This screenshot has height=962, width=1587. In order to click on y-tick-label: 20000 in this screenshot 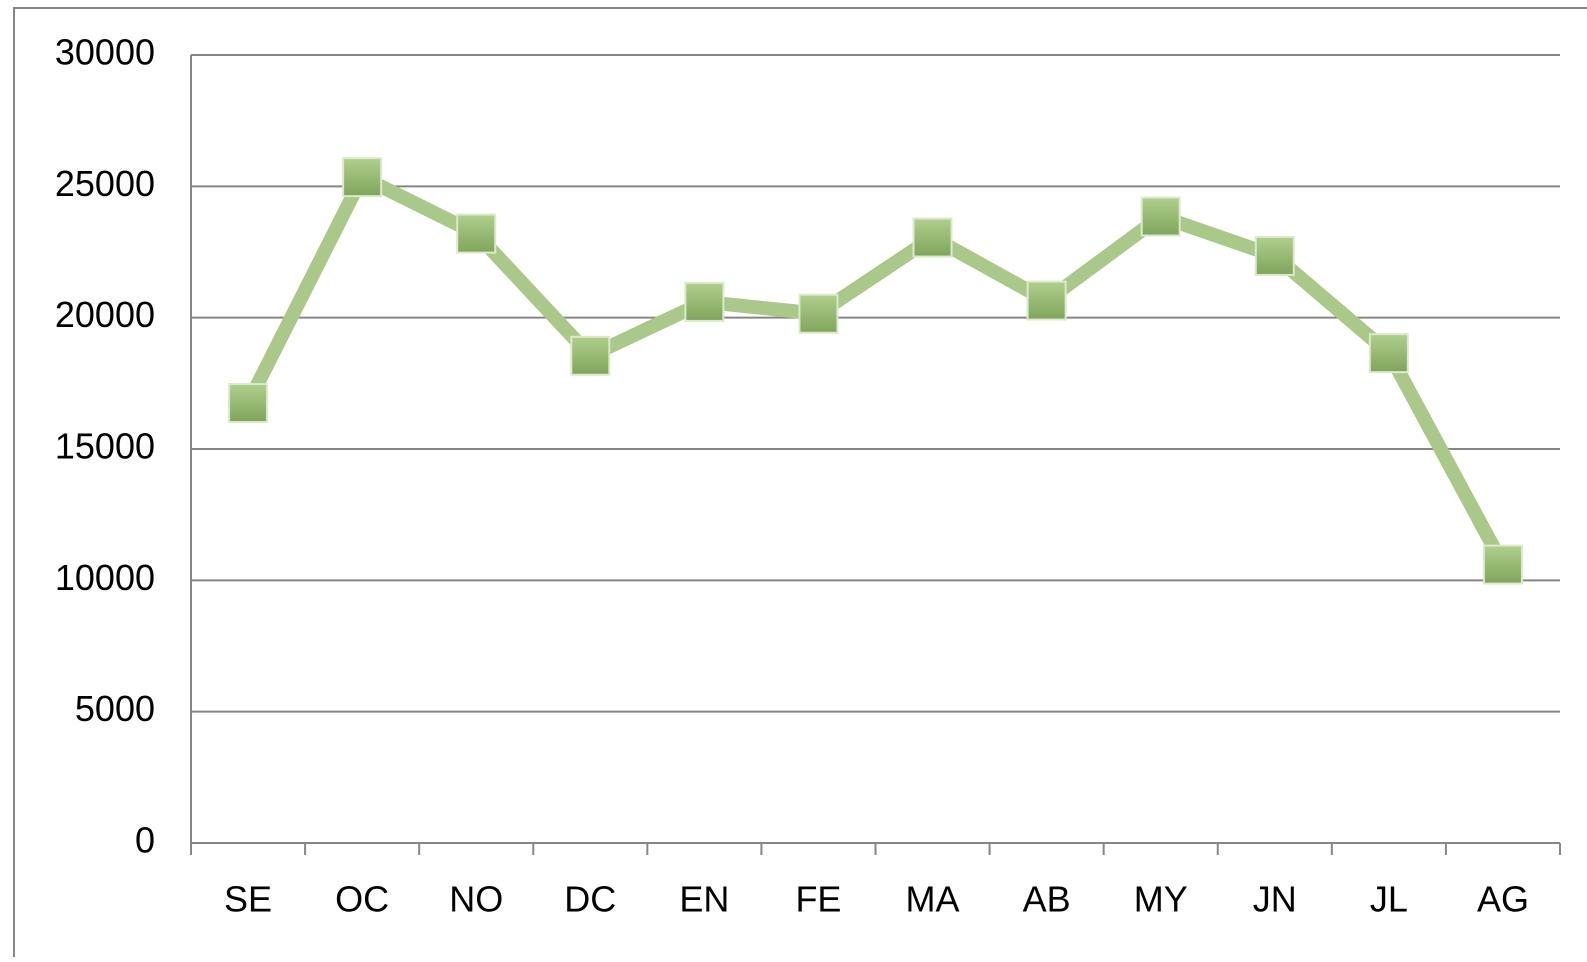, I will do `click(105, 314)`.